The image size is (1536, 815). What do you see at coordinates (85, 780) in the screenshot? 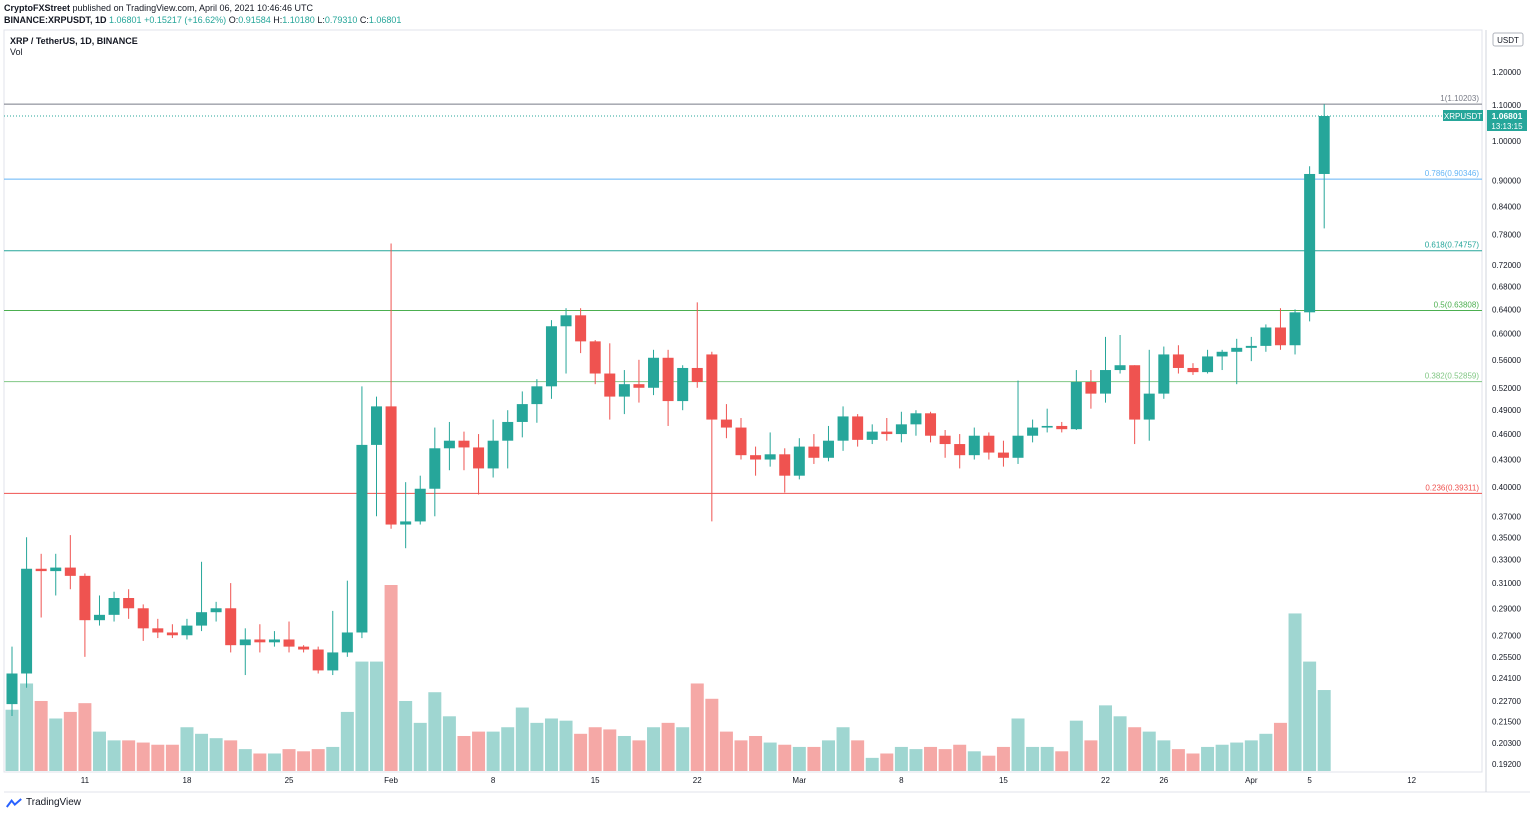
I see `x-tick-label: 11` at bounding box center [85, 780].